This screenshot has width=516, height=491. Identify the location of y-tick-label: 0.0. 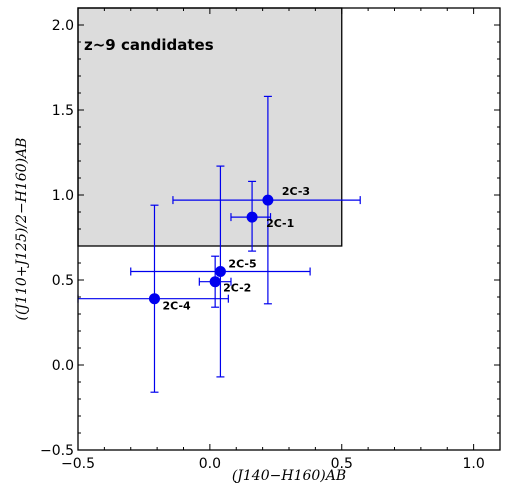
(63, 366).